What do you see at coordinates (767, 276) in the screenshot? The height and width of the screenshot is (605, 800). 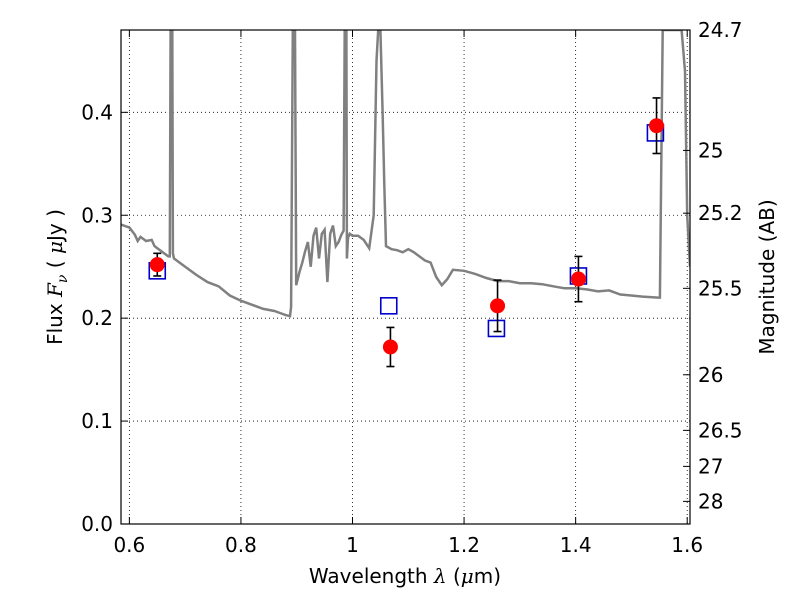 I see `y2-axis-title: Magnitude (AB)` at bounding box center [767, 276].